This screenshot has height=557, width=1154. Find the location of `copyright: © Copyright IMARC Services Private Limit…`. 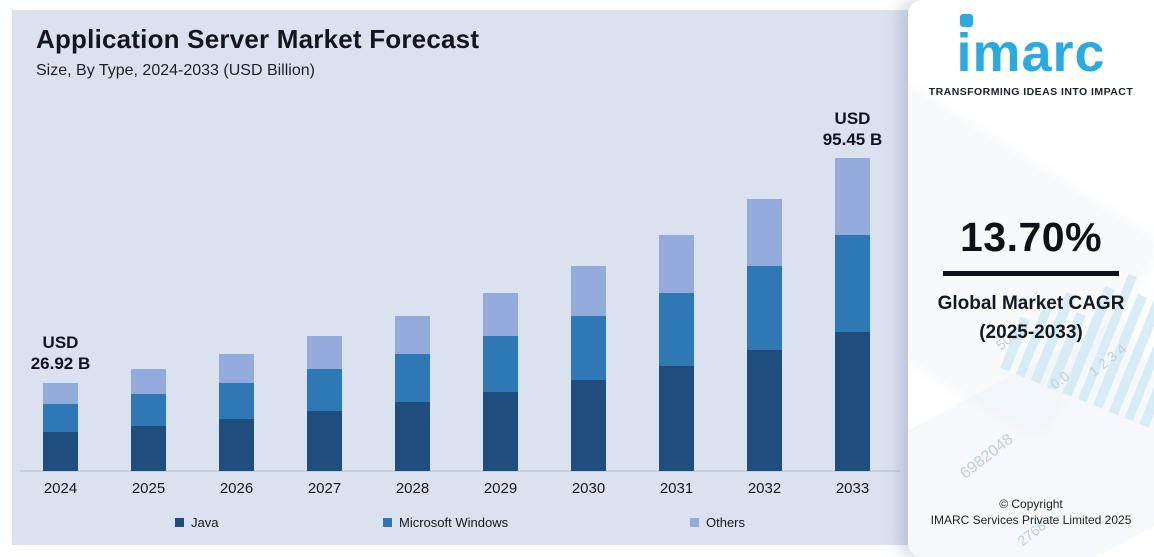

copyright: © Copyright IMARC Services Private Limit… is located at coordinates (1031, 512).